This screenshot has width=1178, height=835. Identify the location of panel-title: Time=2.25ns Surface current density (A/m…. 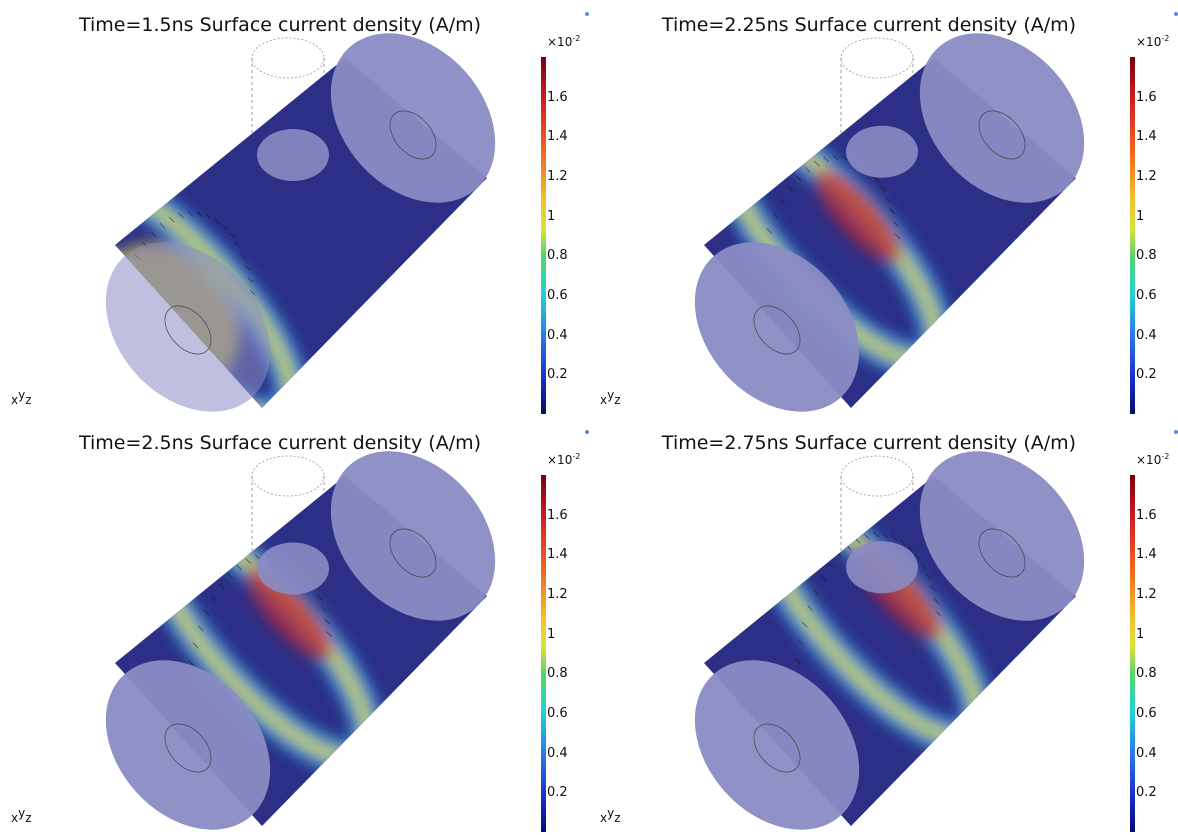
(869, 25).